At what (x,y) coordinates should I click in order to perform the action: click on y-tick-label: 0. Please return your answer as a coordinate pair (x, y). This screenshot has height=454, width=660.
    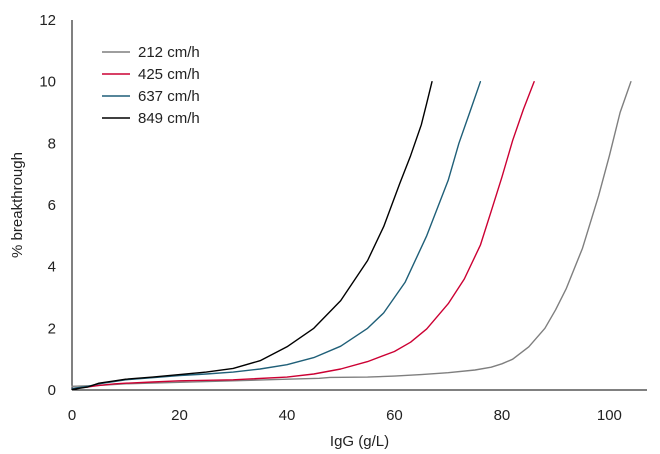
    Looking at the image, I should click on (52, 390).